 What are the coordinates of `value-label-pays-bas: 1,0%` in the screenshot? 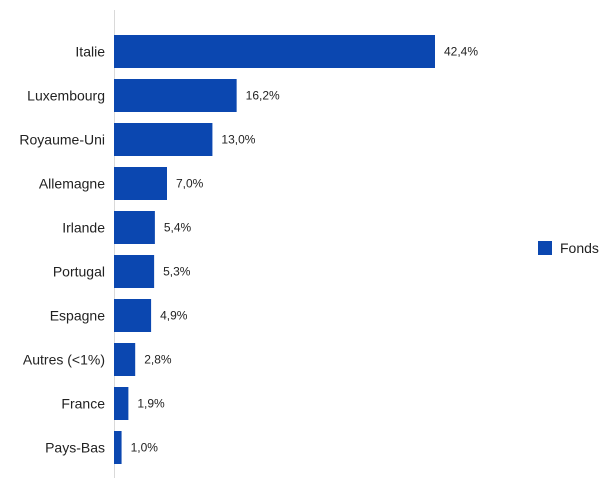 It's located at (145, 448).